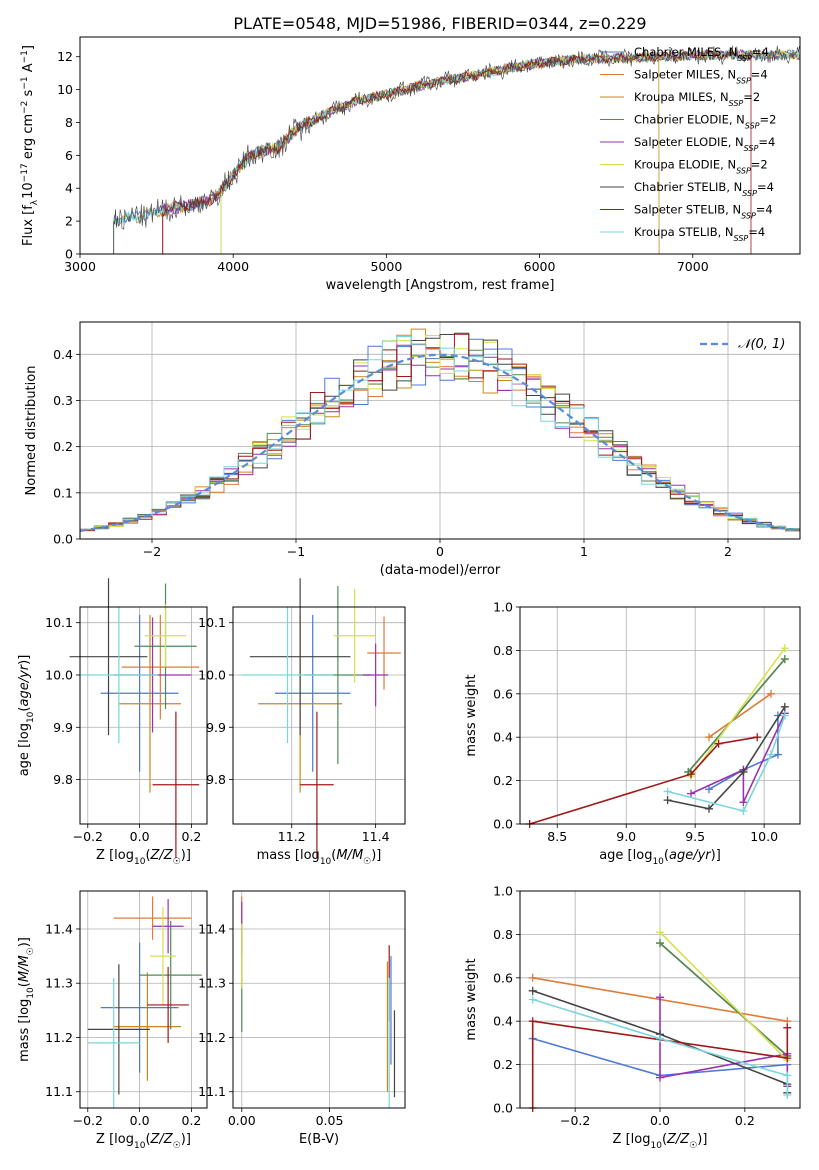 This screenshot has width=819, height=1170. I want to click on legend-name: Kroupa MILES, N, so click(681, 97).